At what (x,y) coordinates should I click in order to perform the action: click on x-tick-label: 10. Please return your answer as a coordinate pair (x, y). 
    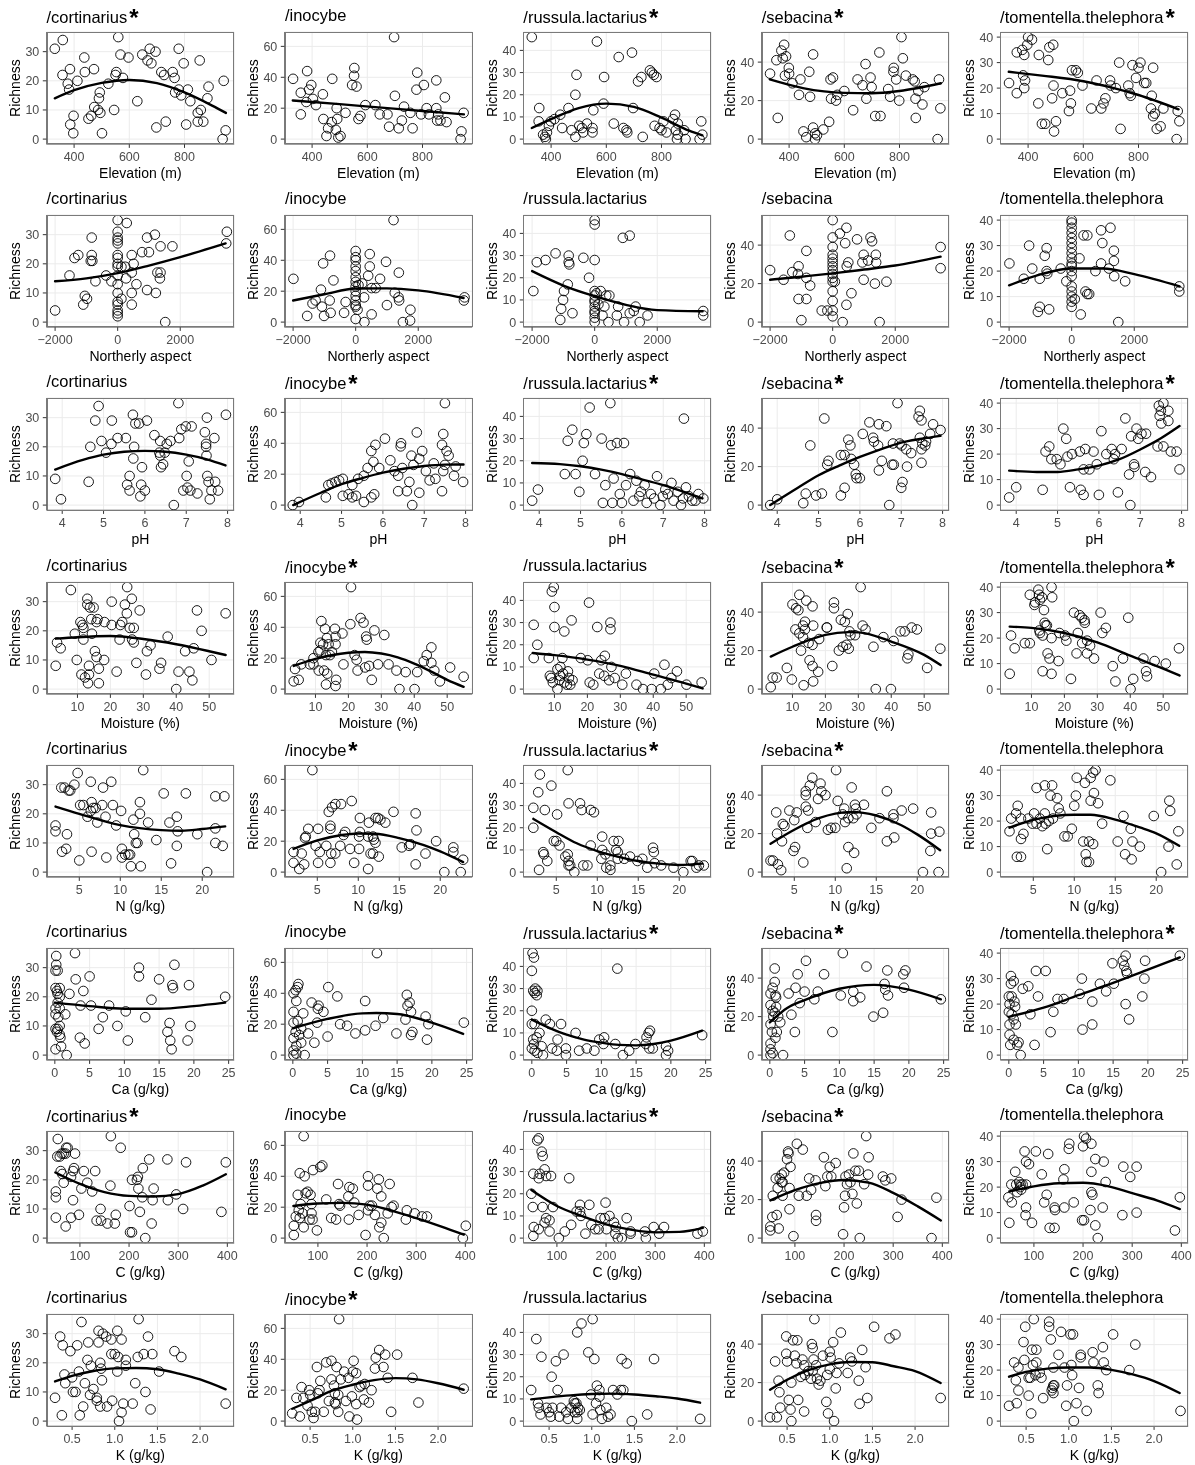
    Looking at the image, I should click on (554, 706).